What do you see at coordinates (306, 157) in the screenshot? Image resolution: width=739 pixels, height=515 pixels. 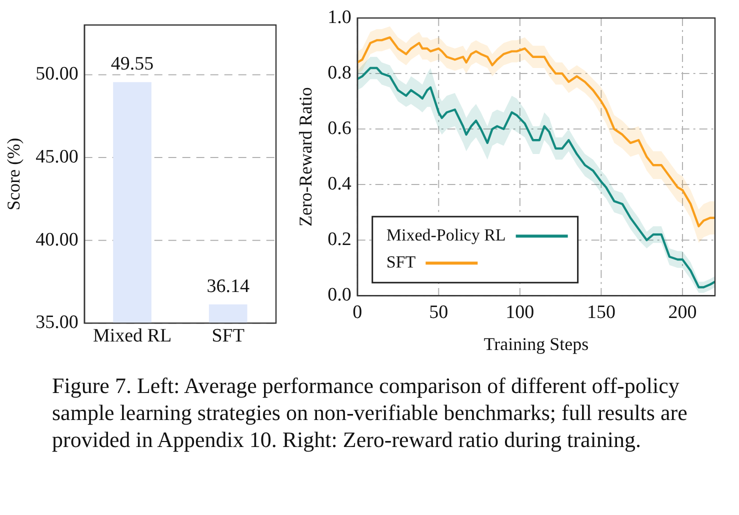 I see `y-axis-title: Zero-Reward Ratio` at bounding box center [306, 157].